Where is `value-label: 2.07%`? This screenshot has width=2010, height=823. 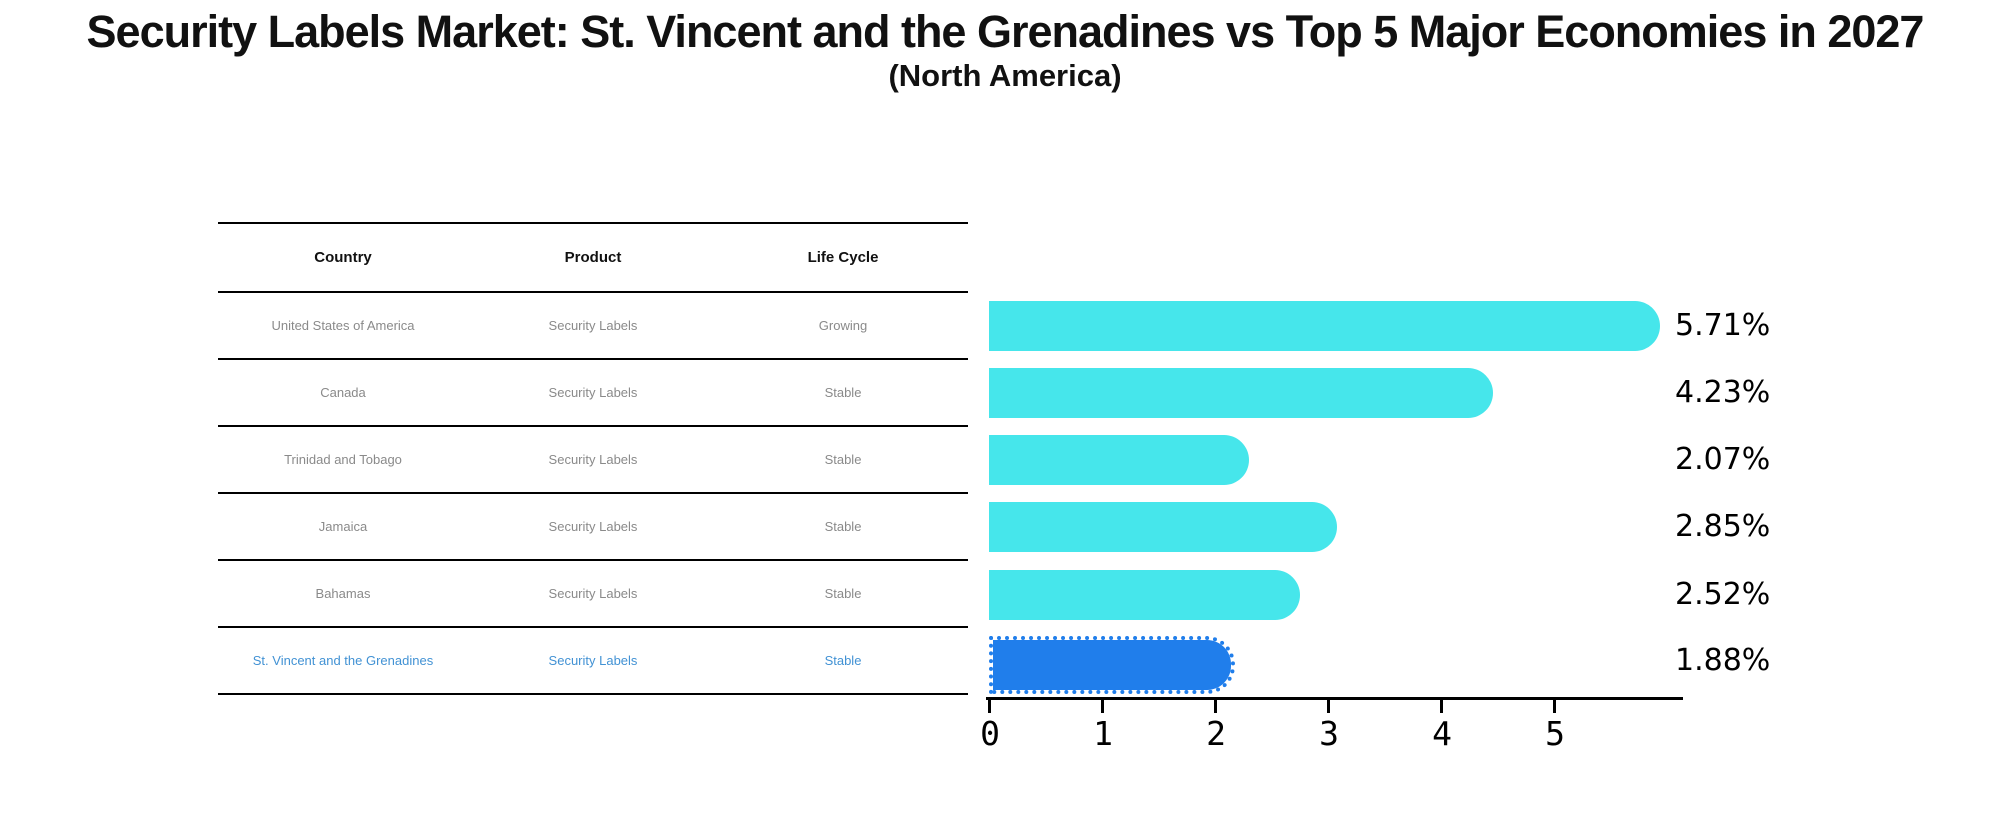
value-label: 2.07% is located at coordinates (1723, 459).